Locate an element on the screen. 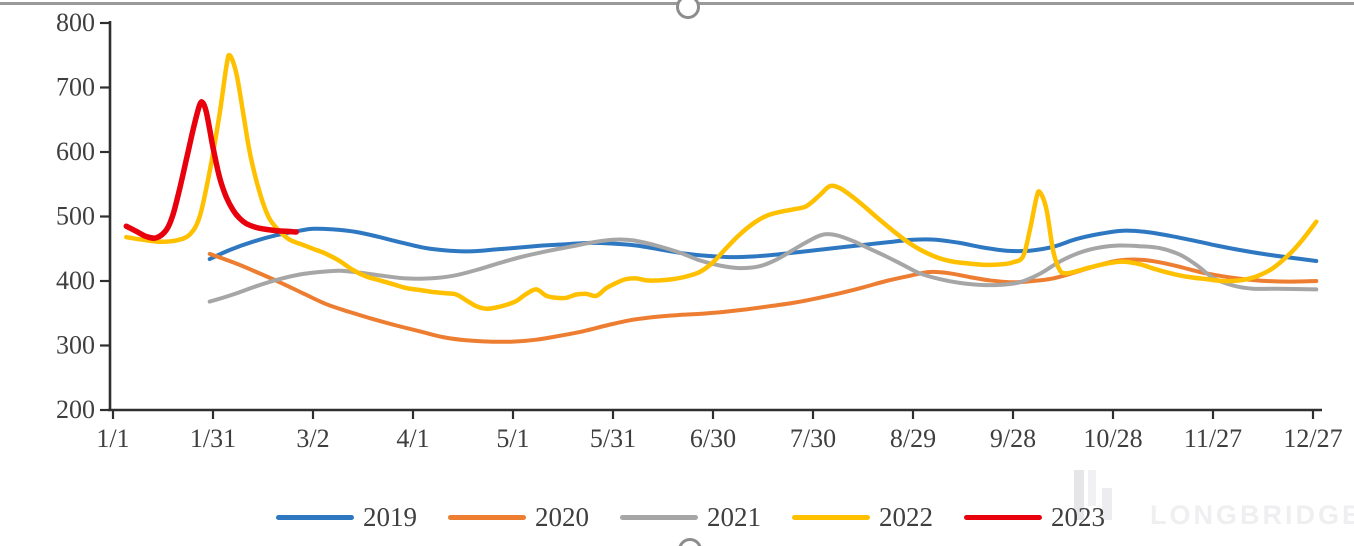 This screenshot has width=1354, height=546. x-axis-label-3-2: 3/2 is located at coordinates (312, 438).